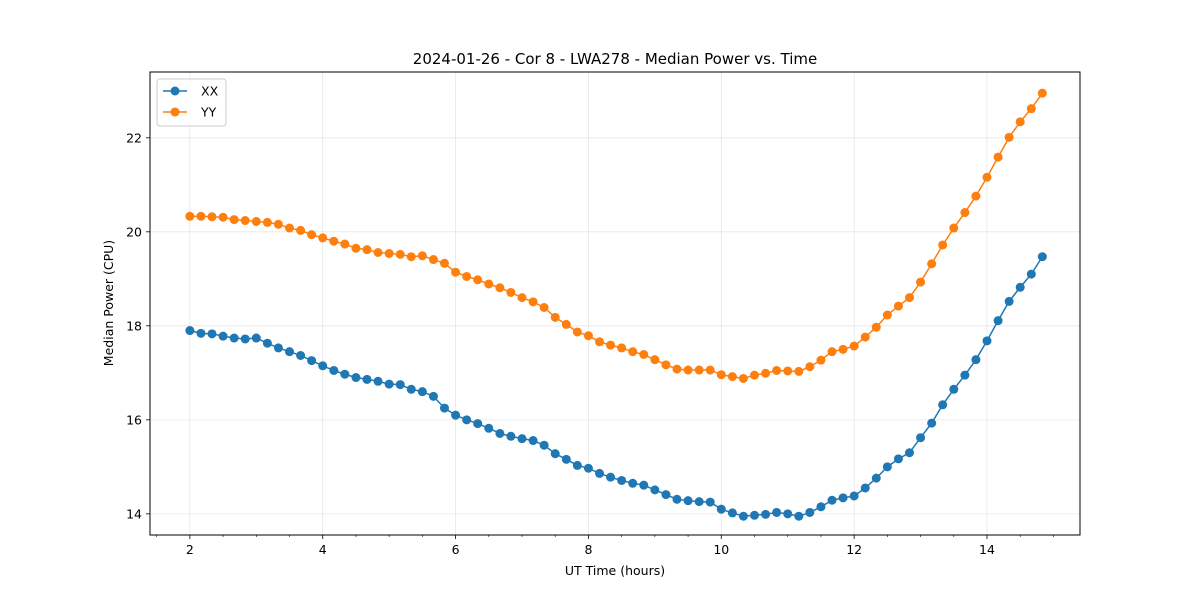 The width and height of the screenshot is (1200, 600). Describe the element at coordinates (175, 112) in the screenshot. I see `legend-marker-yy` at that location.